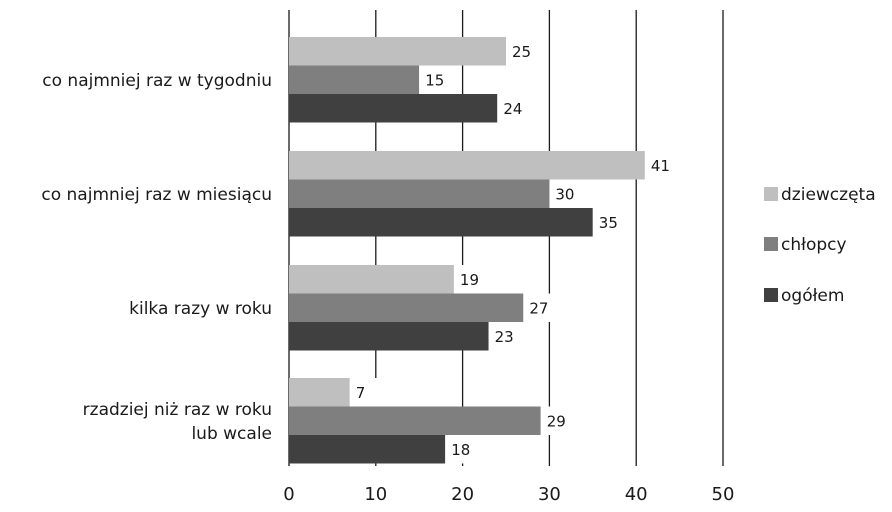 Image resolution: width=892 pixels, height=512 pixels. Describe the element at coordinates (177, 410) in the screenshot. I see `category-label-4-line-1: rzadziej niż raz w roku` at that location.